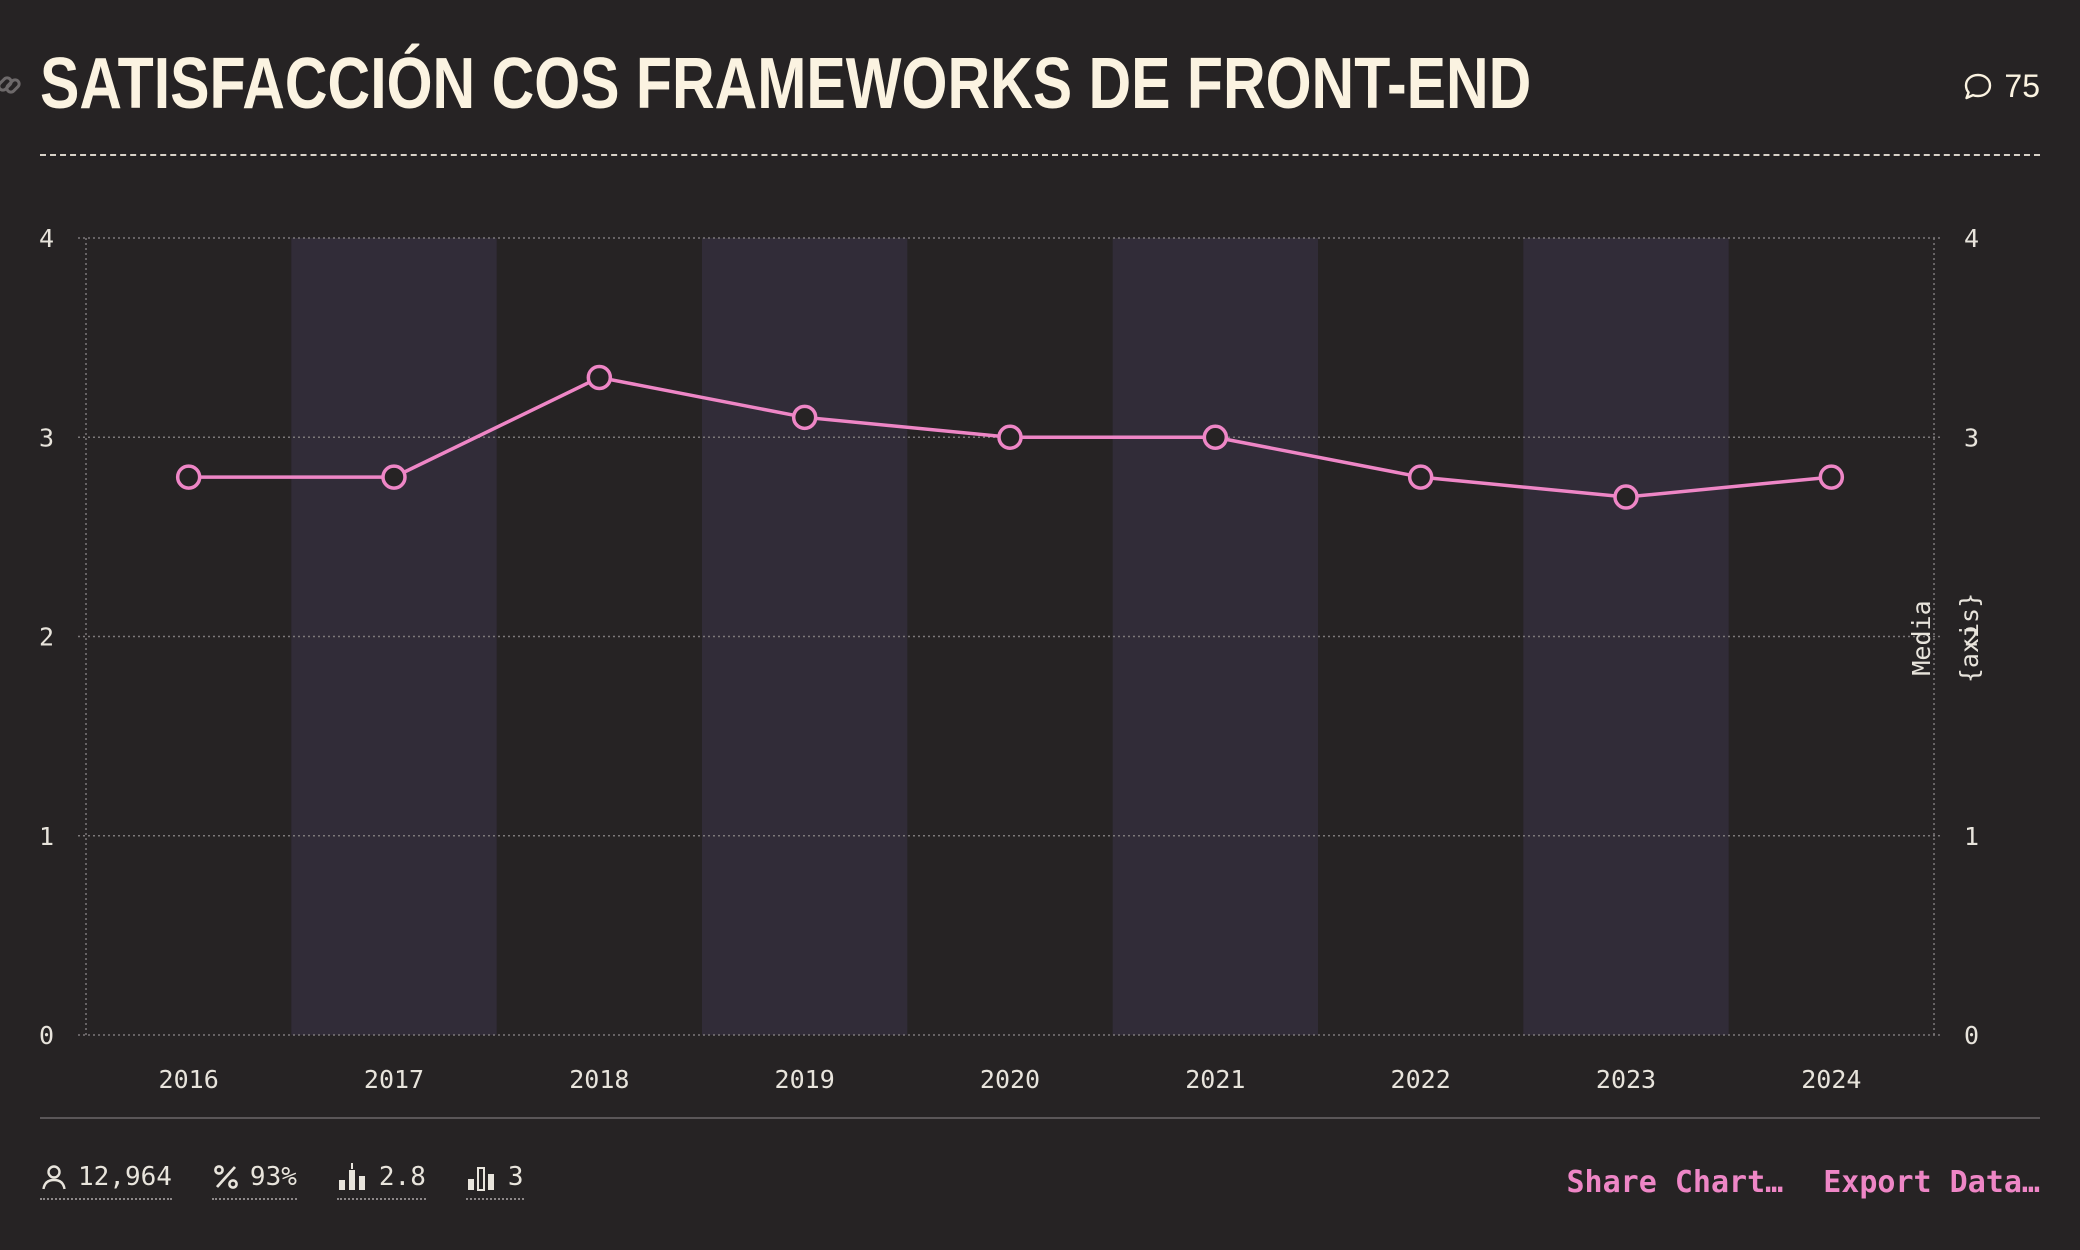  I want to click on x-tick-label: 2019, so click(805, 1079).